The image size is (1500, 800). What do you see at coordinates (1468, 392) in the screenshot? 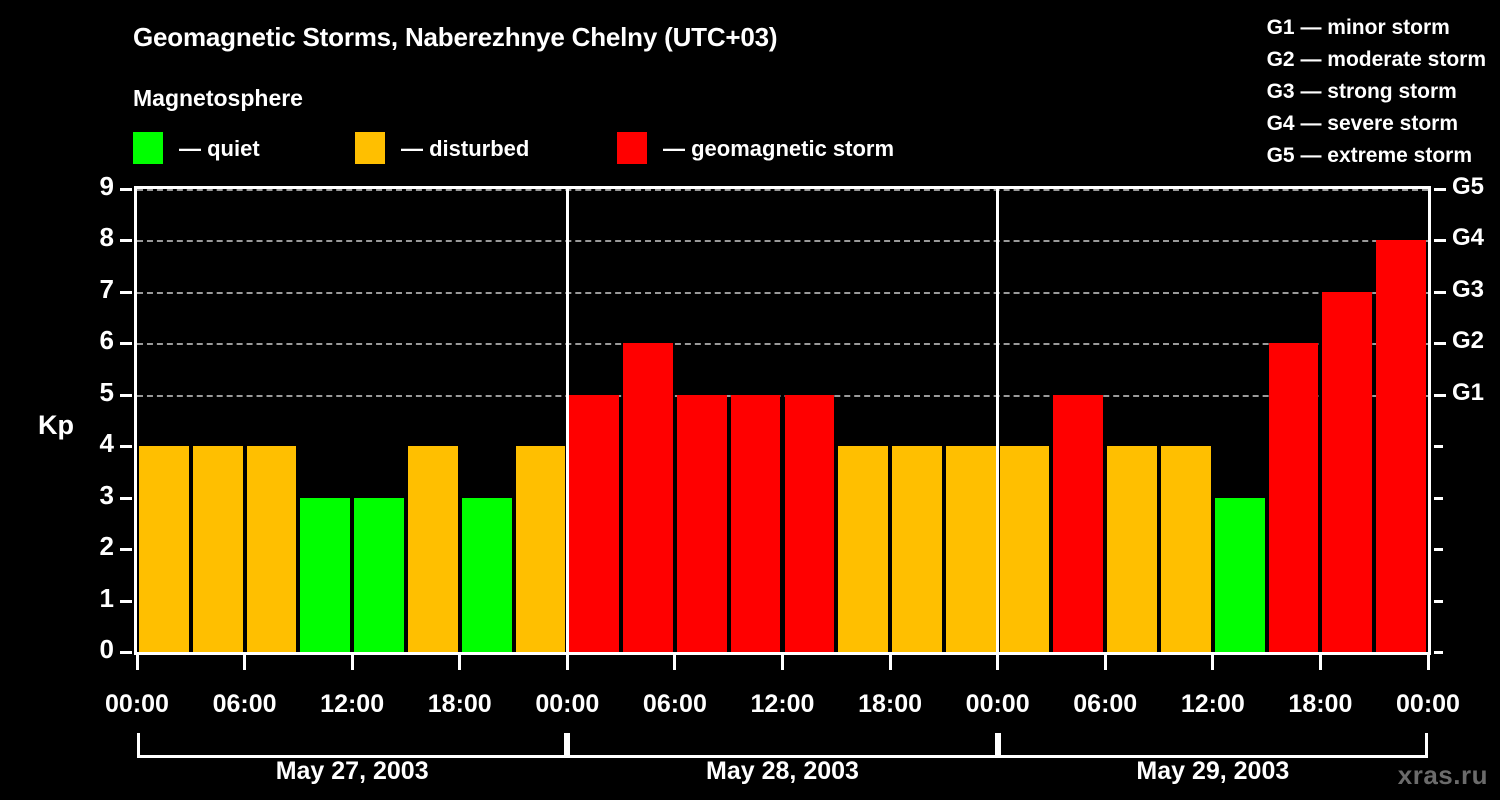
I see `g-axis-label-G1: G1` at bounding box center [1468, 392].